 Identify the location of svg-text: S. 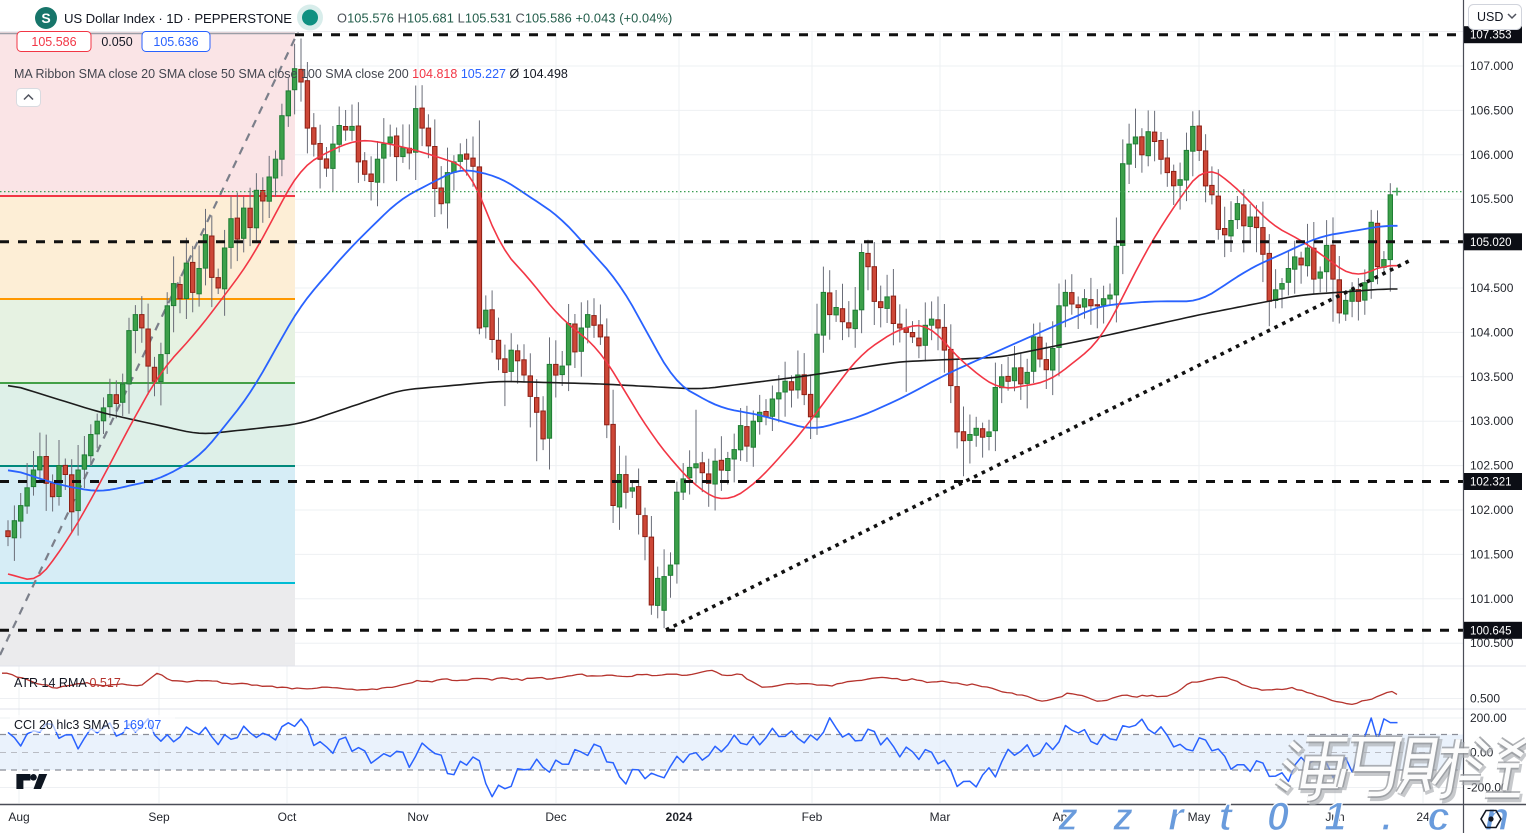
(45, 18).